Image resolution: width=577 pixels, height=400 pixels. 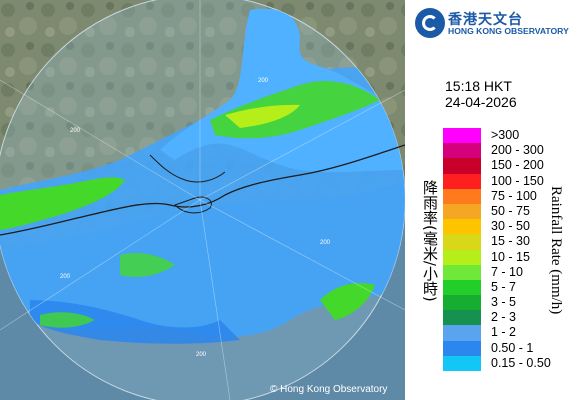 I want to click on range-label-west: 200, so click(x=65, y=277).